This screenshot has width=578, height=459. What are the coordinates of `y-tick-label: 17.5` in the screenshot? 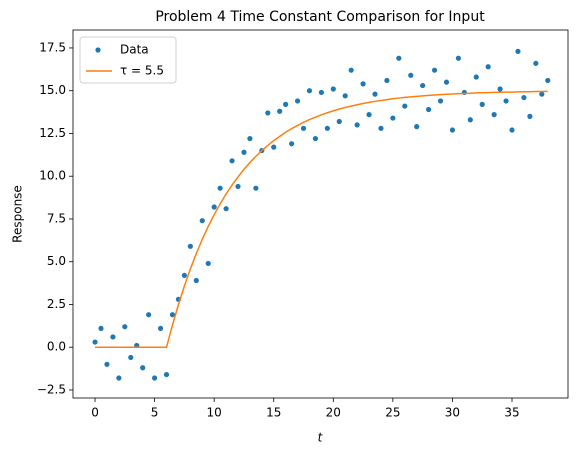 It's located at (52, 47).